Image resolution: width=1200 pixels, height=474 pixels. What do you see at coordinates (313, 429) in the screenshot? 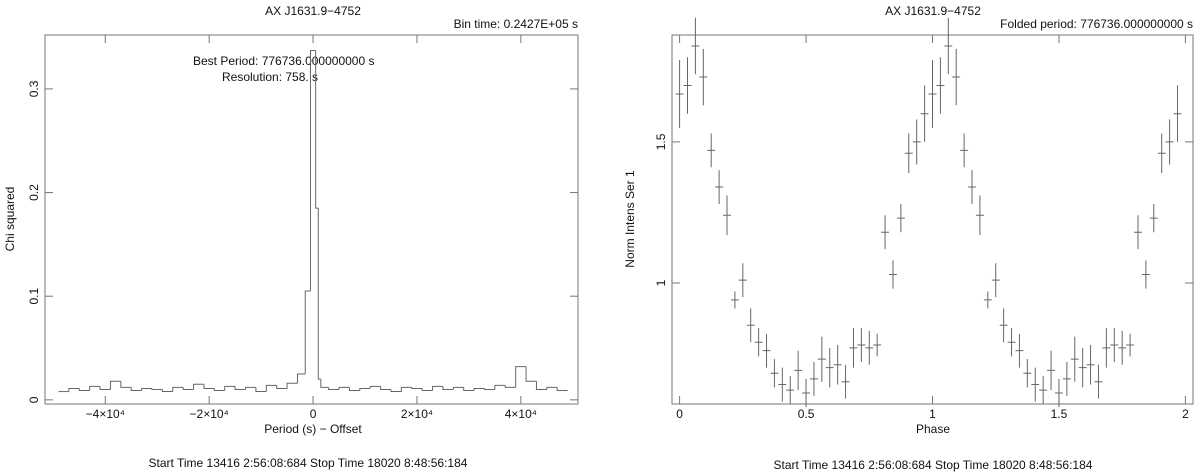
I see `x-axis-label: Period (s) − Offset` at bounding box center [313, 429].